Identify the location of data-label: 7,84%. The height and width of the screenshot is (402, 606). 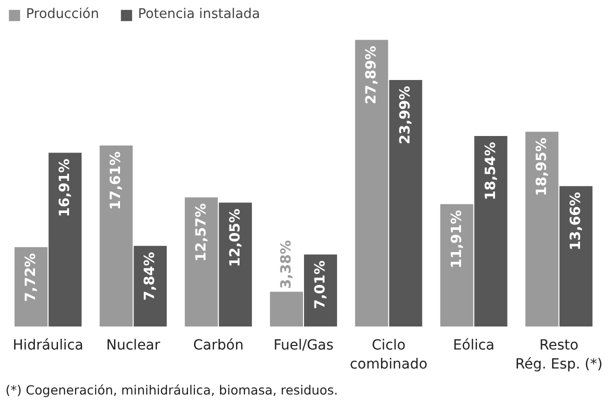
(150, 276).